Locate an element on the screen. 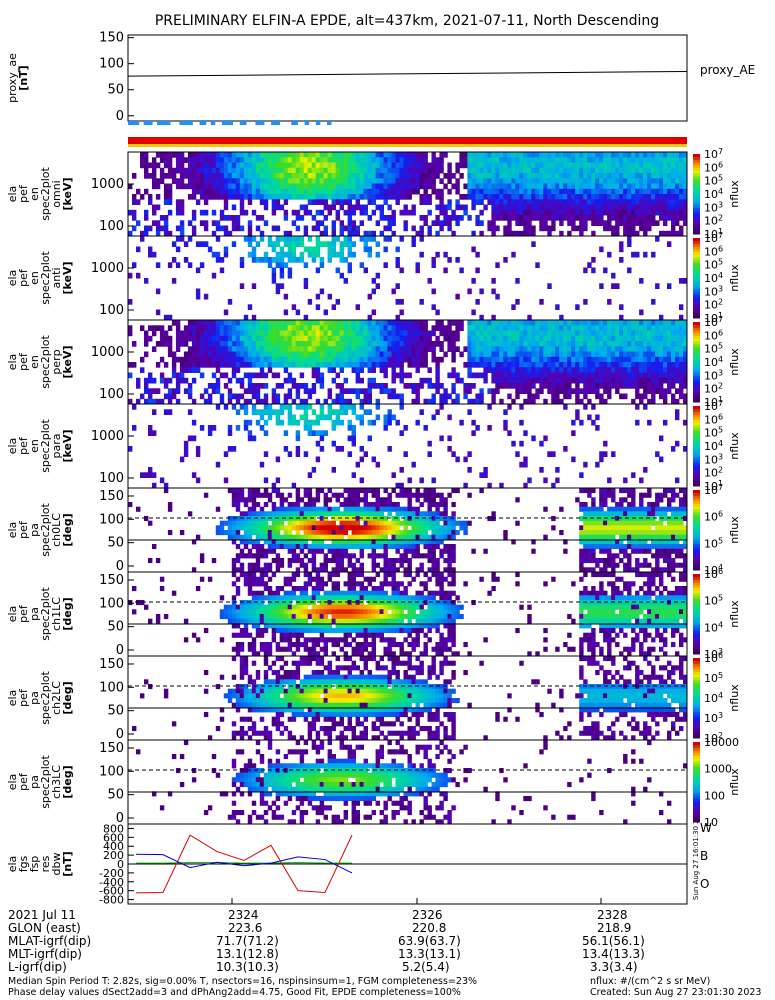 Image resolution: width=775 pixels, height=1000 pixels. colorbar-tick-label: 102 is located at coordinates (713, 473).